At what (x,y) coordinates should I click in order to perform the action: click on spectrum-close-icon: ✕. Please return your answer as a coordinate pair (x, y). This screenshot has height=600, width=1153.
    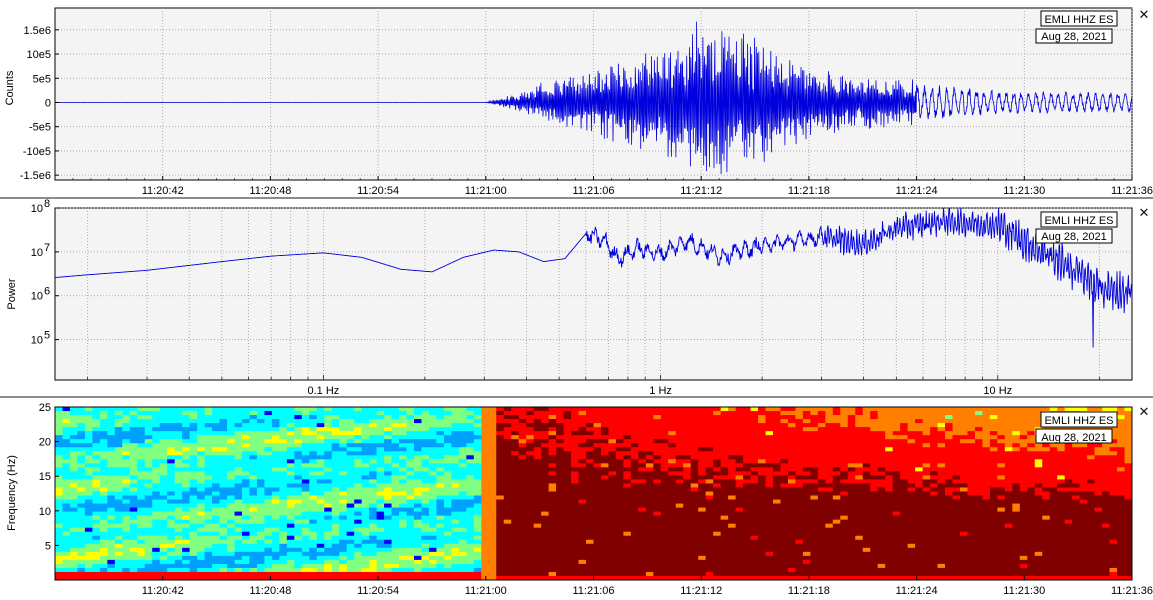
    Looking at the image, I should click on (1144, 213).